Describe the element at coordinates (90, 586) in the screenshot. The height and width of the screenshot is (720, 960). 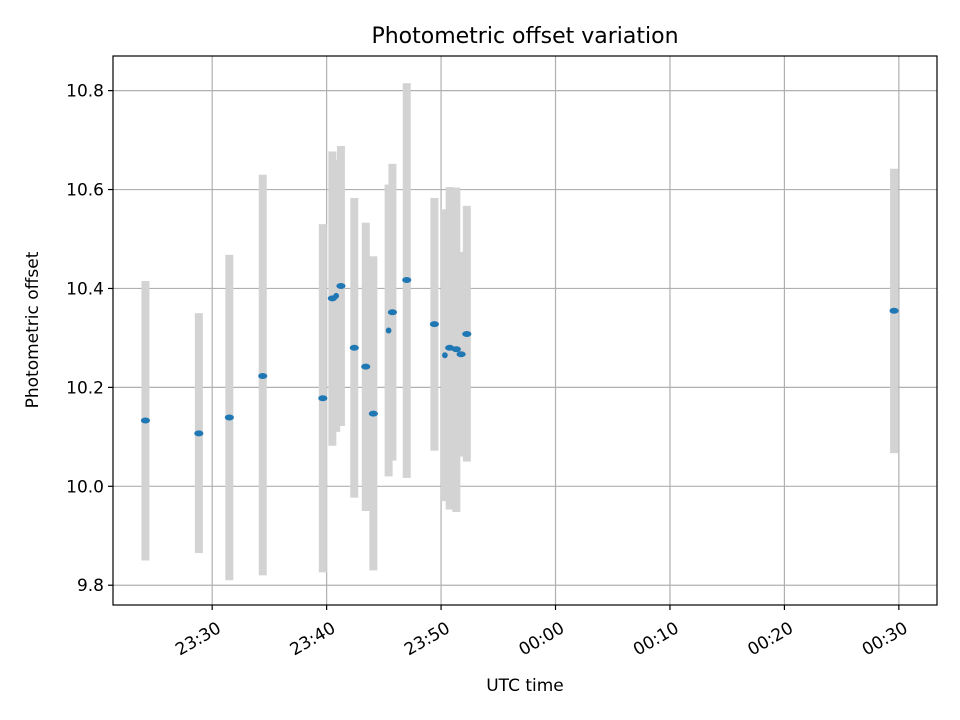
I see `y-tick-label: 9.8` at that location.